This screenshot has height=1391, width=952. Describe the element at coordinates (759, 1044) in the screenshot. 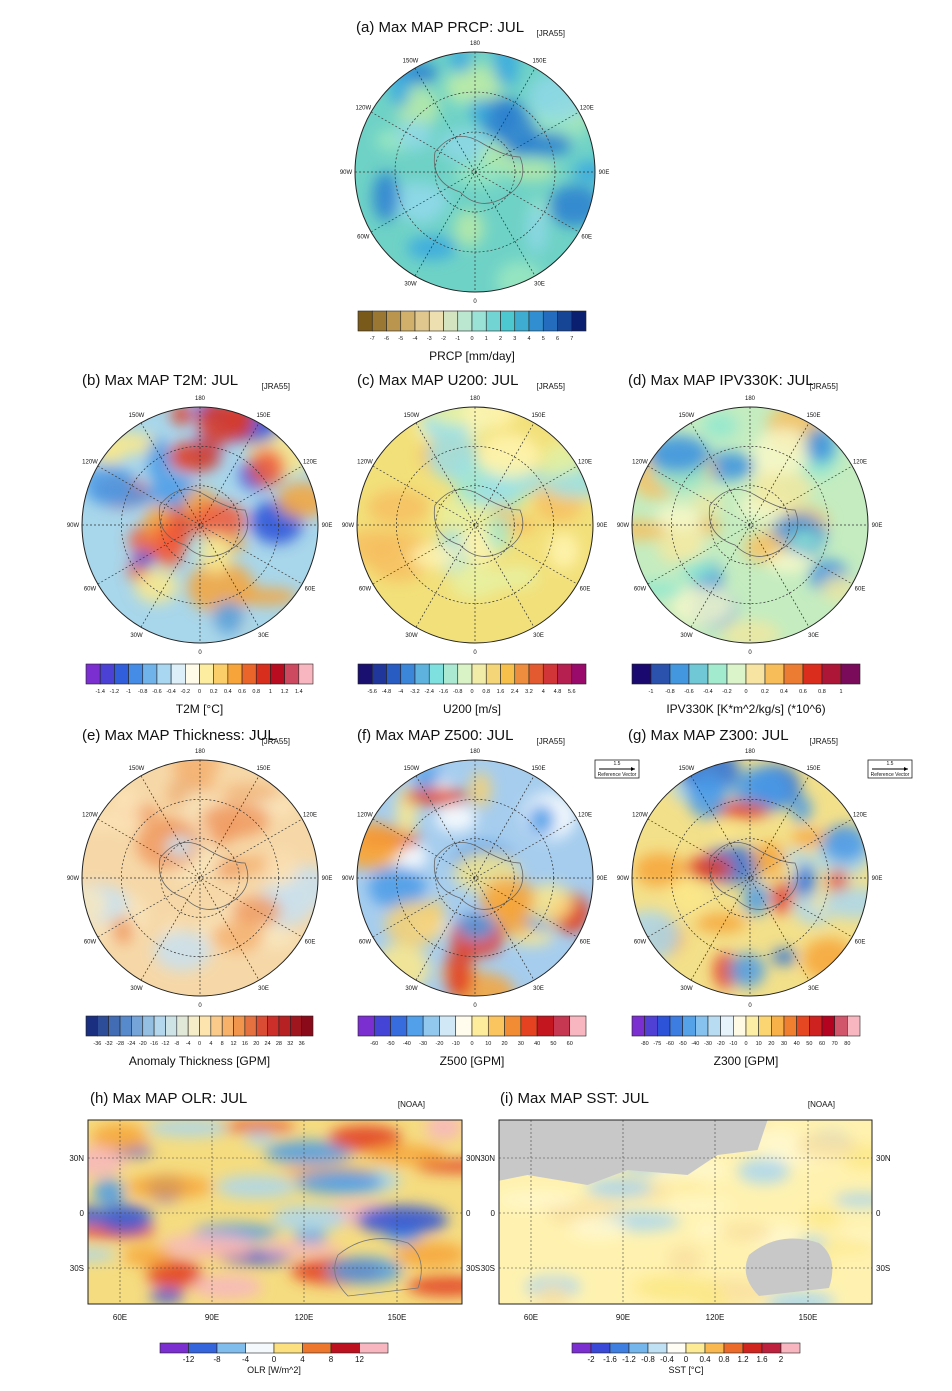

I see `colorbar-tick-label: 10` at that location.